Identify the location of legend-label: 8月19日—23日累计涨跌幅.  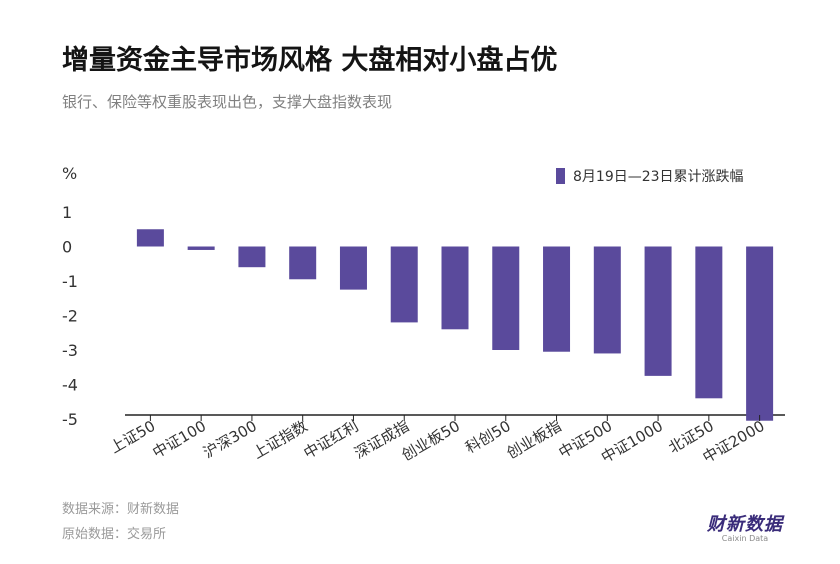
(658, 177).